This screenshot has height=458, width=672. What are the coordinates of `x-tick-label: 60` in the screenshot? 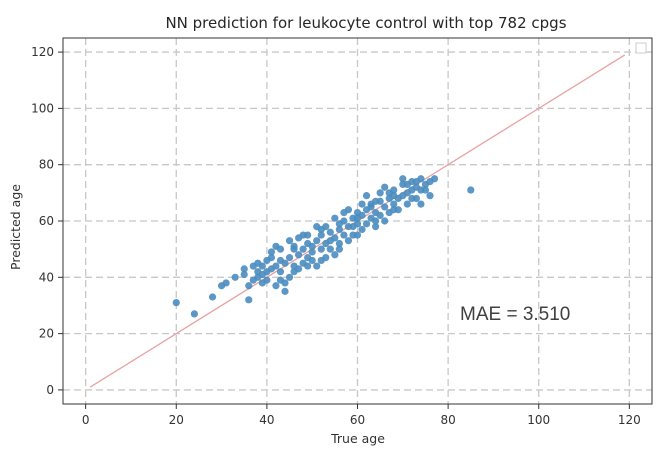 It's located at (357, 420).